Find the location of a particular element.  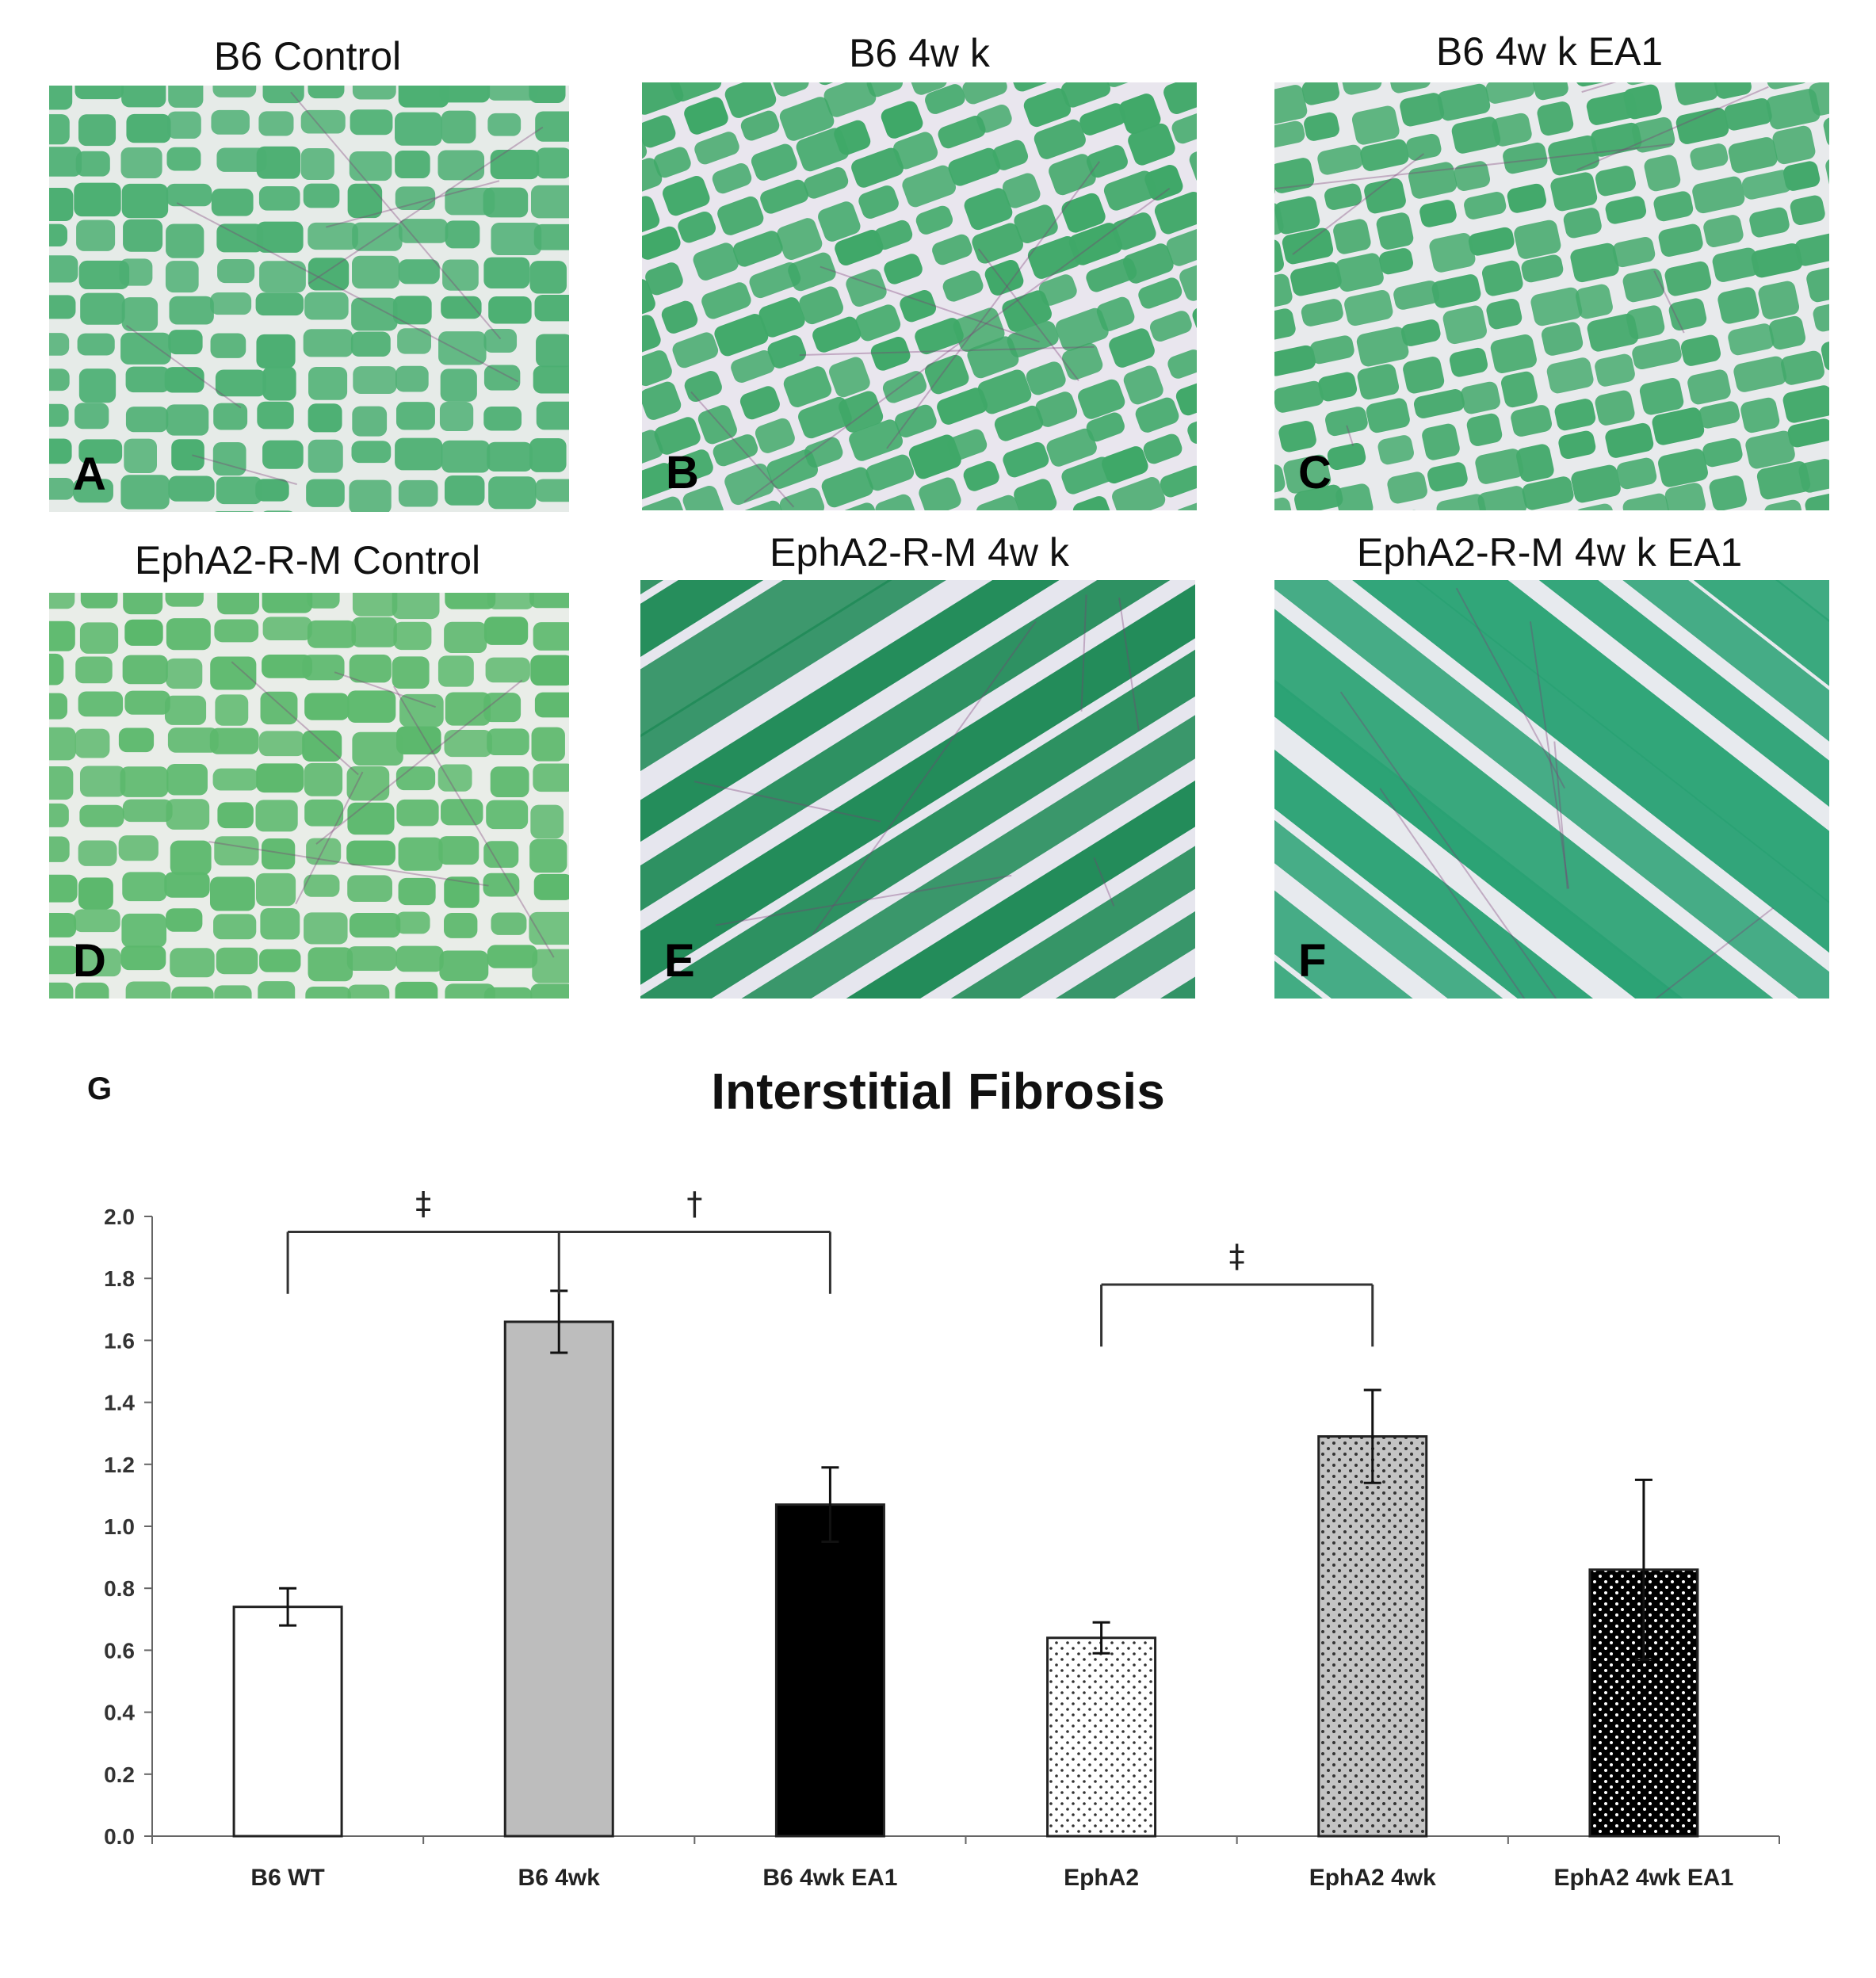

panel-letter-b: B is located at coordinates (682, 472).